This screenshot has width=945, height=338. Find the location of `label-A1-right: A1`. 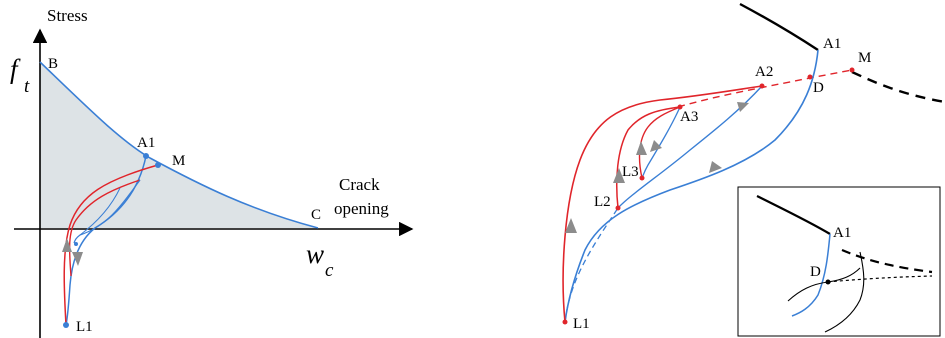

label-A1-right: A1 is located at coordinates (832, 44).